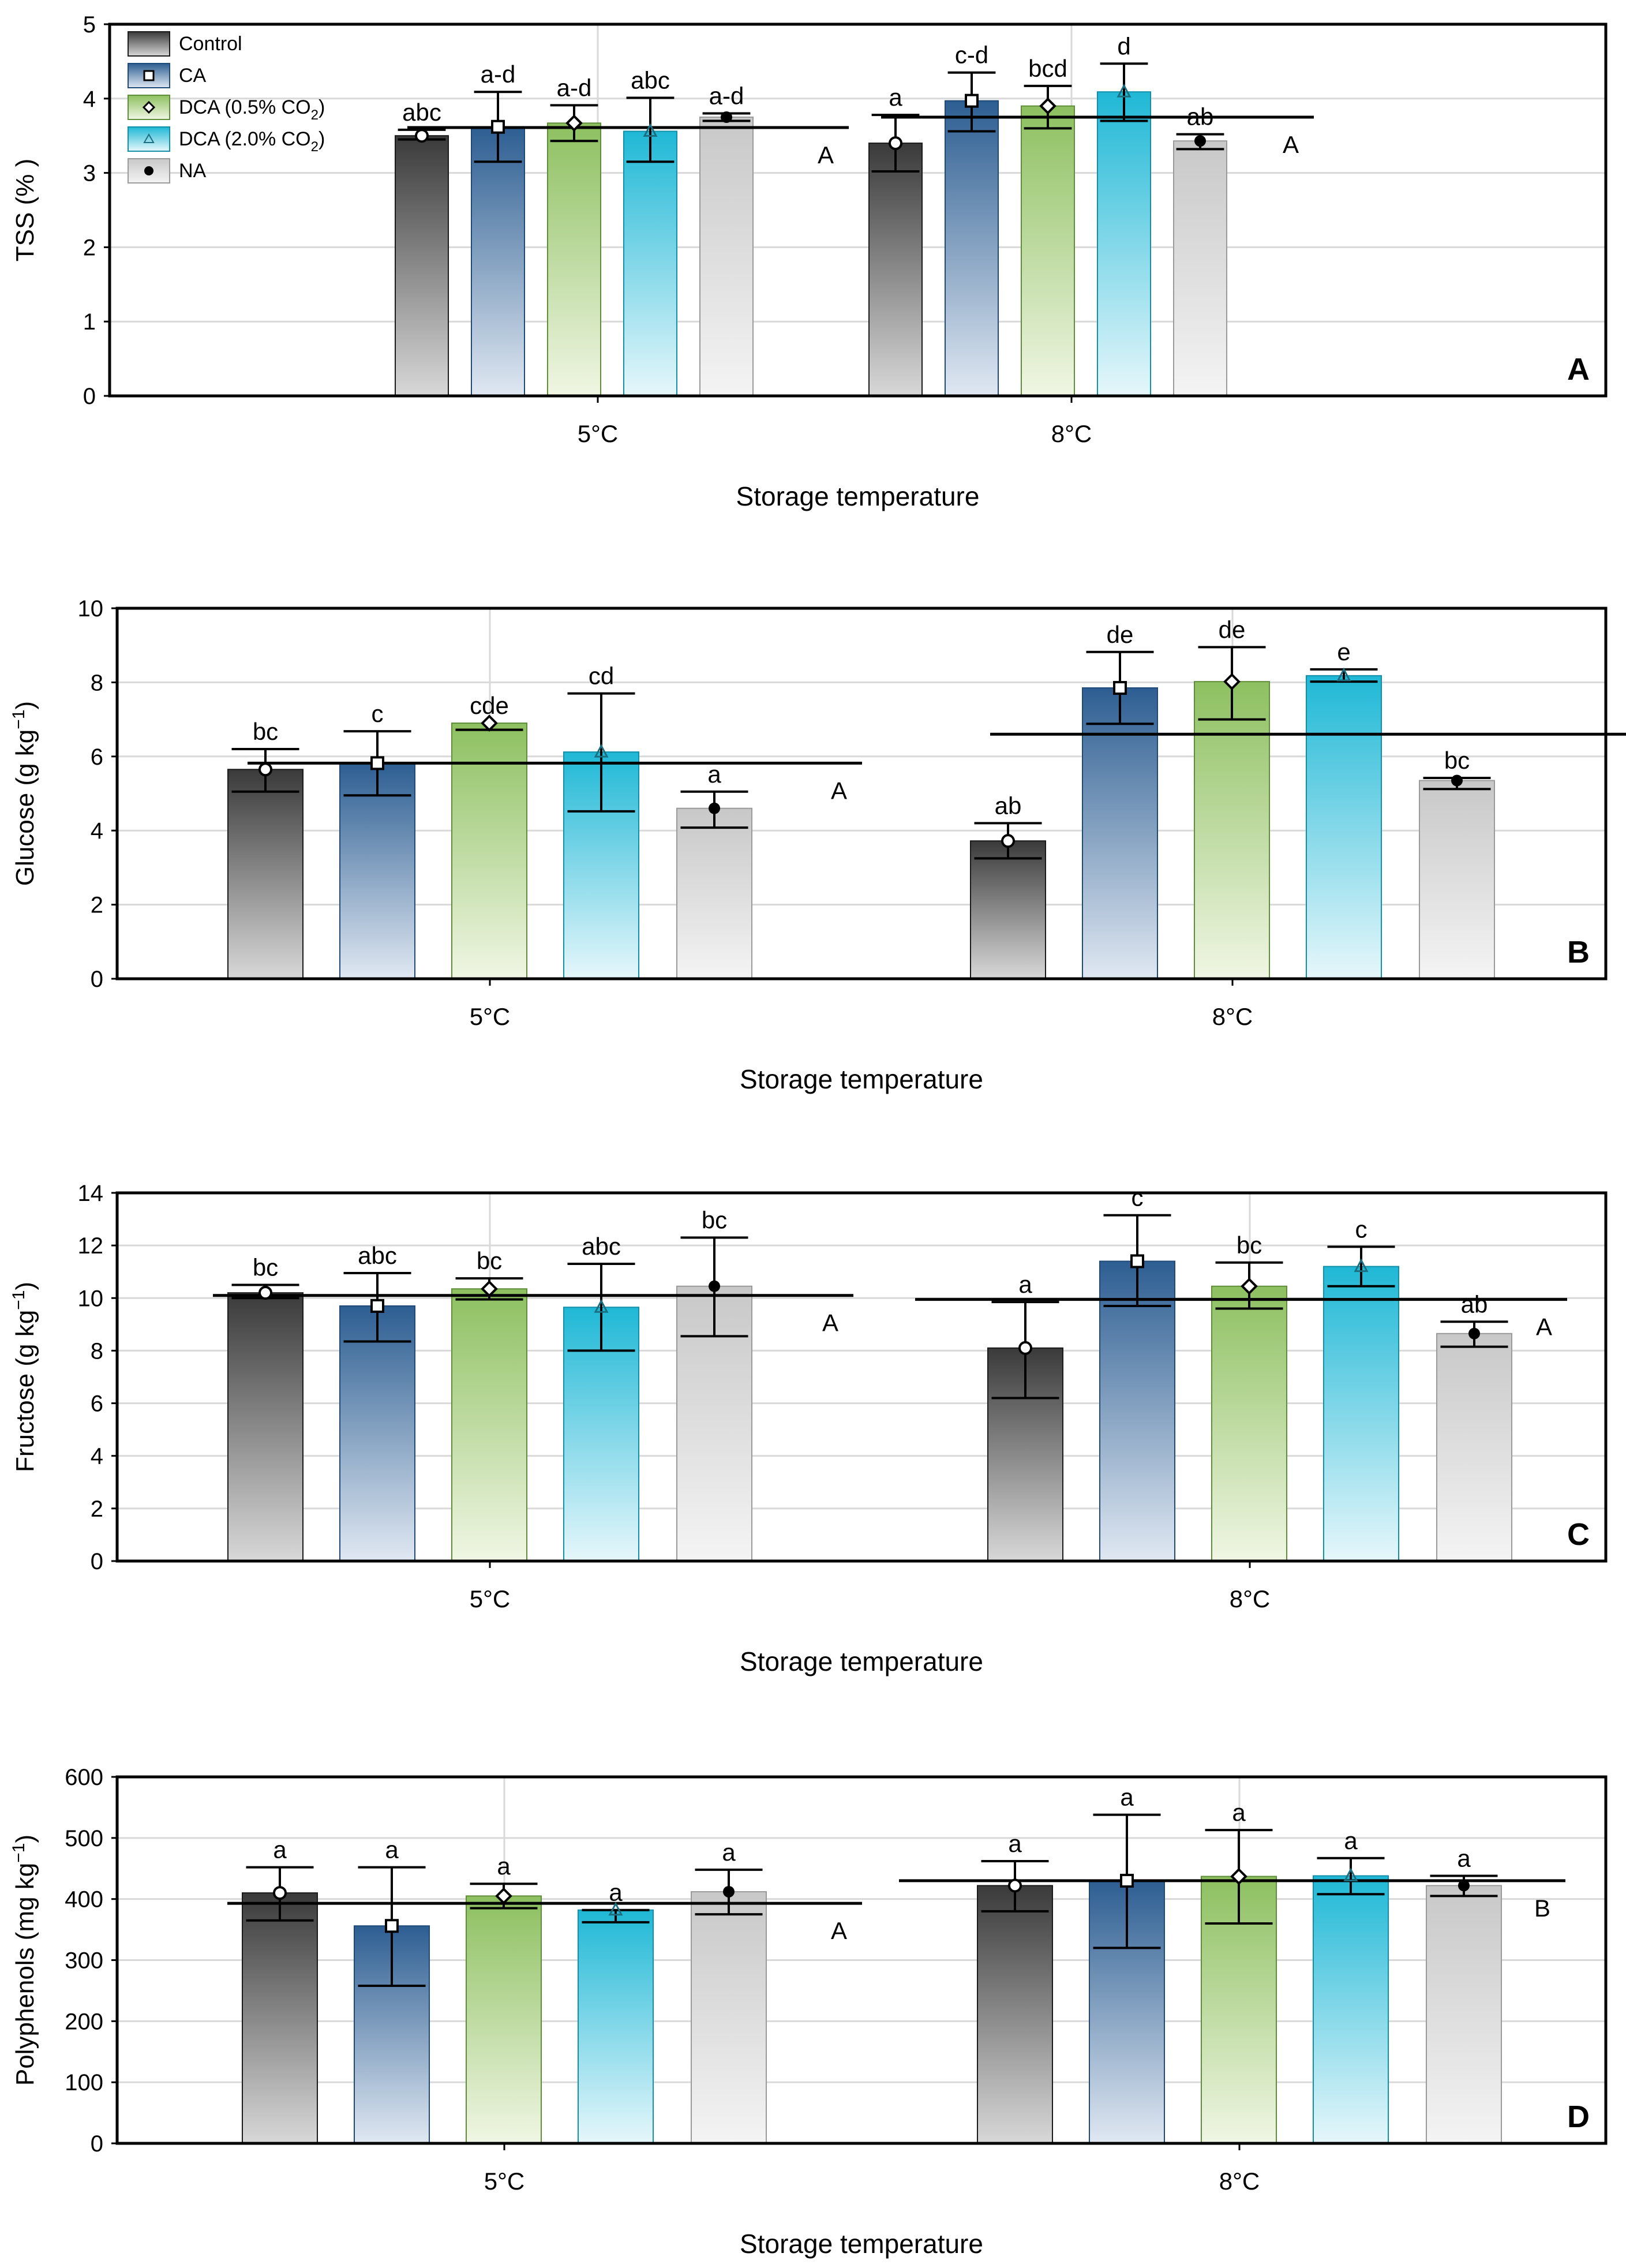 The height and width of the screenshot is (2268, 1626). I want to click on panel-label: C, so click(1578, 1535).